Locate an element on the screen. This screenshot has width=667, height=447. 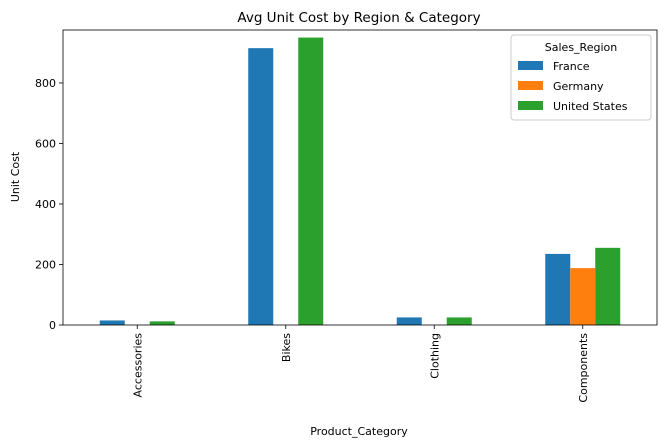
chart-title: Avg Unit Cost by Region & Category is located at coordinates (358, 18).